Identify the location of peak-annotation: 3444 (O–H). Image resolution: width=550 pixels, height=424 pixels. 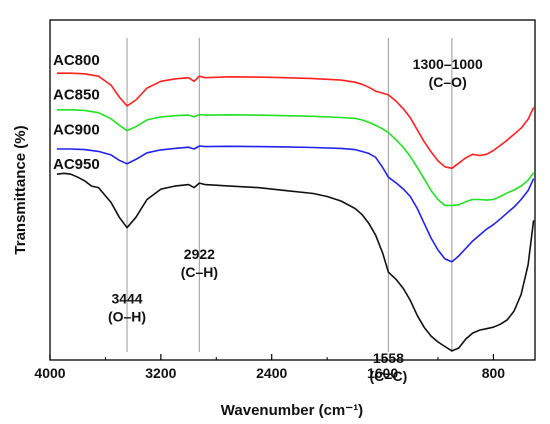
(127, 307).